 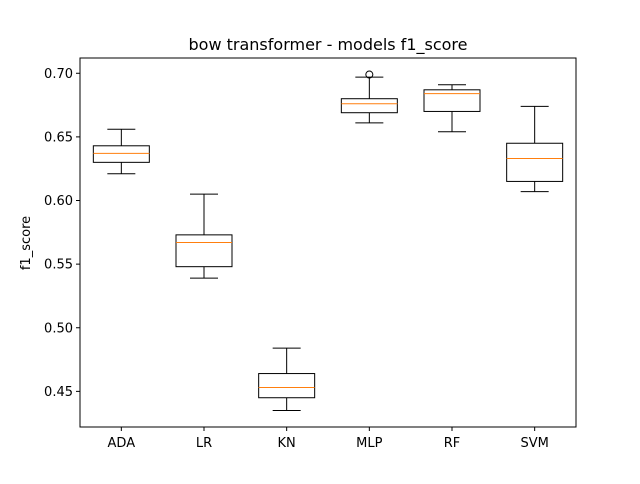 What do you see at coordinates (328, 45) in the screenshot?
I see `chart-title: bow transformer - models f1_score` at bounding box center [328, 45].